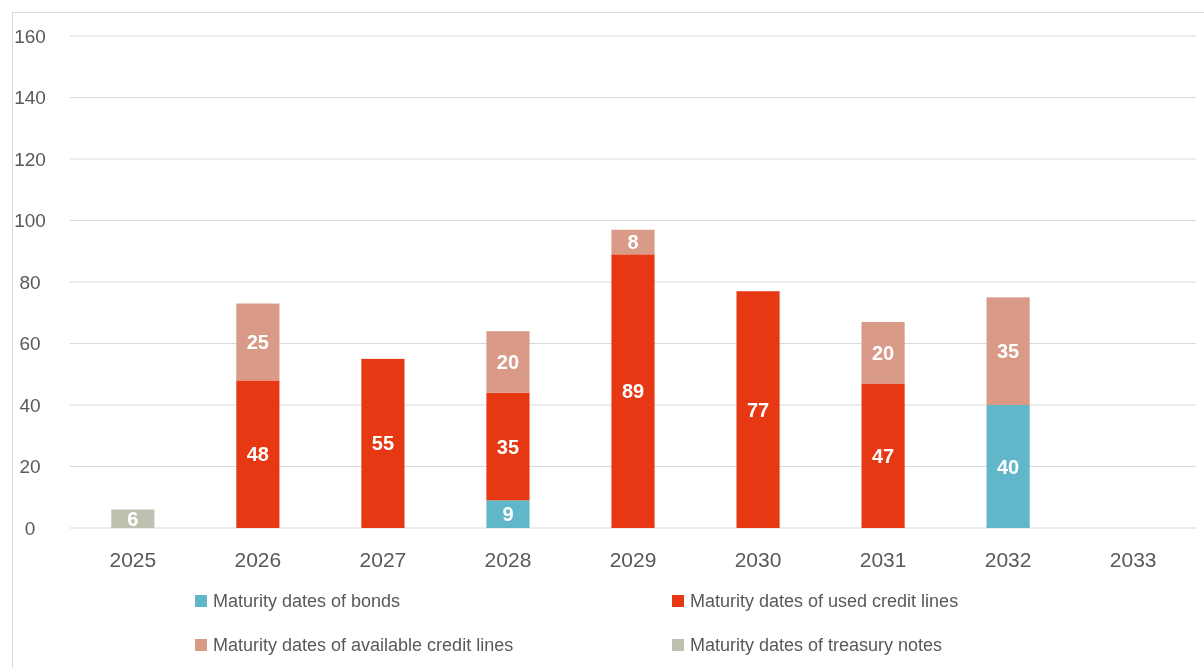  Describe the element at coordinates (30, 405) in the screenshot. I see `y-tick-label: 40` at that location.